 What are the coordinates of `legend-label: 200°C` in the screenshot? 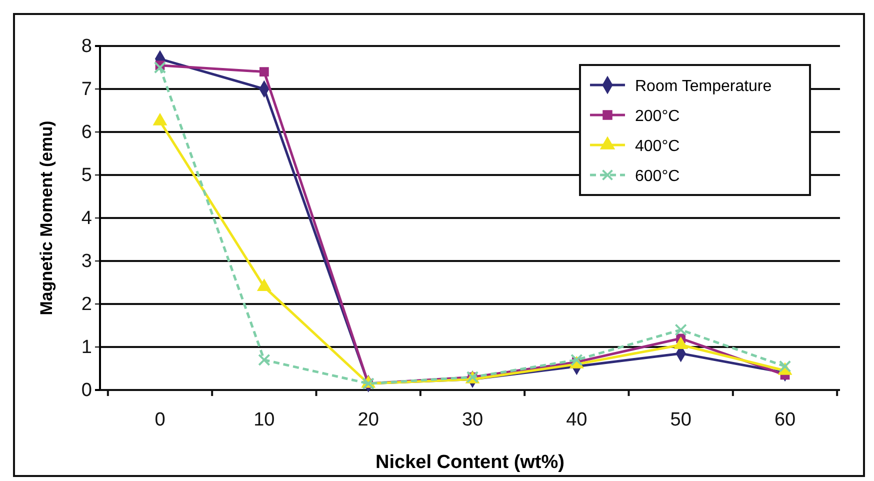 It's located at (657, 116).